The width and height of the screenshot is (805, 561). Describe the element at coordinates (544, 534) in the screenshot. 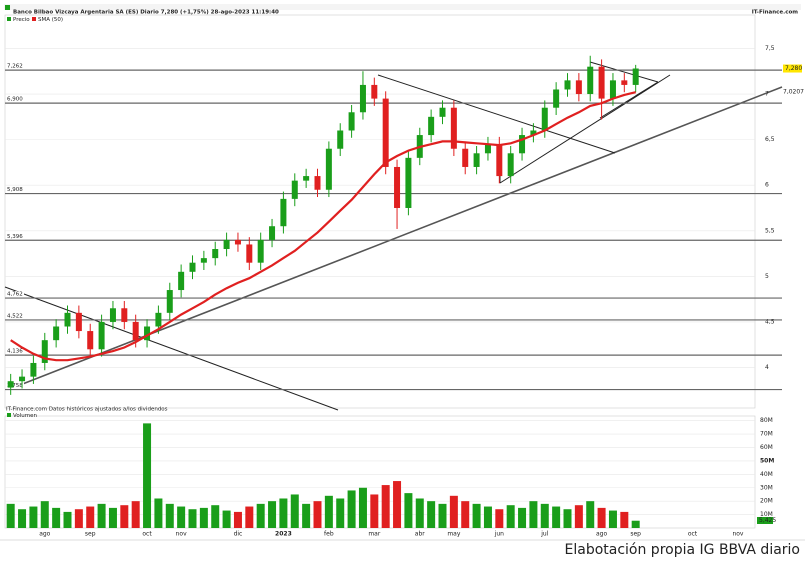

I see `x-tick-label: jul` at that location.